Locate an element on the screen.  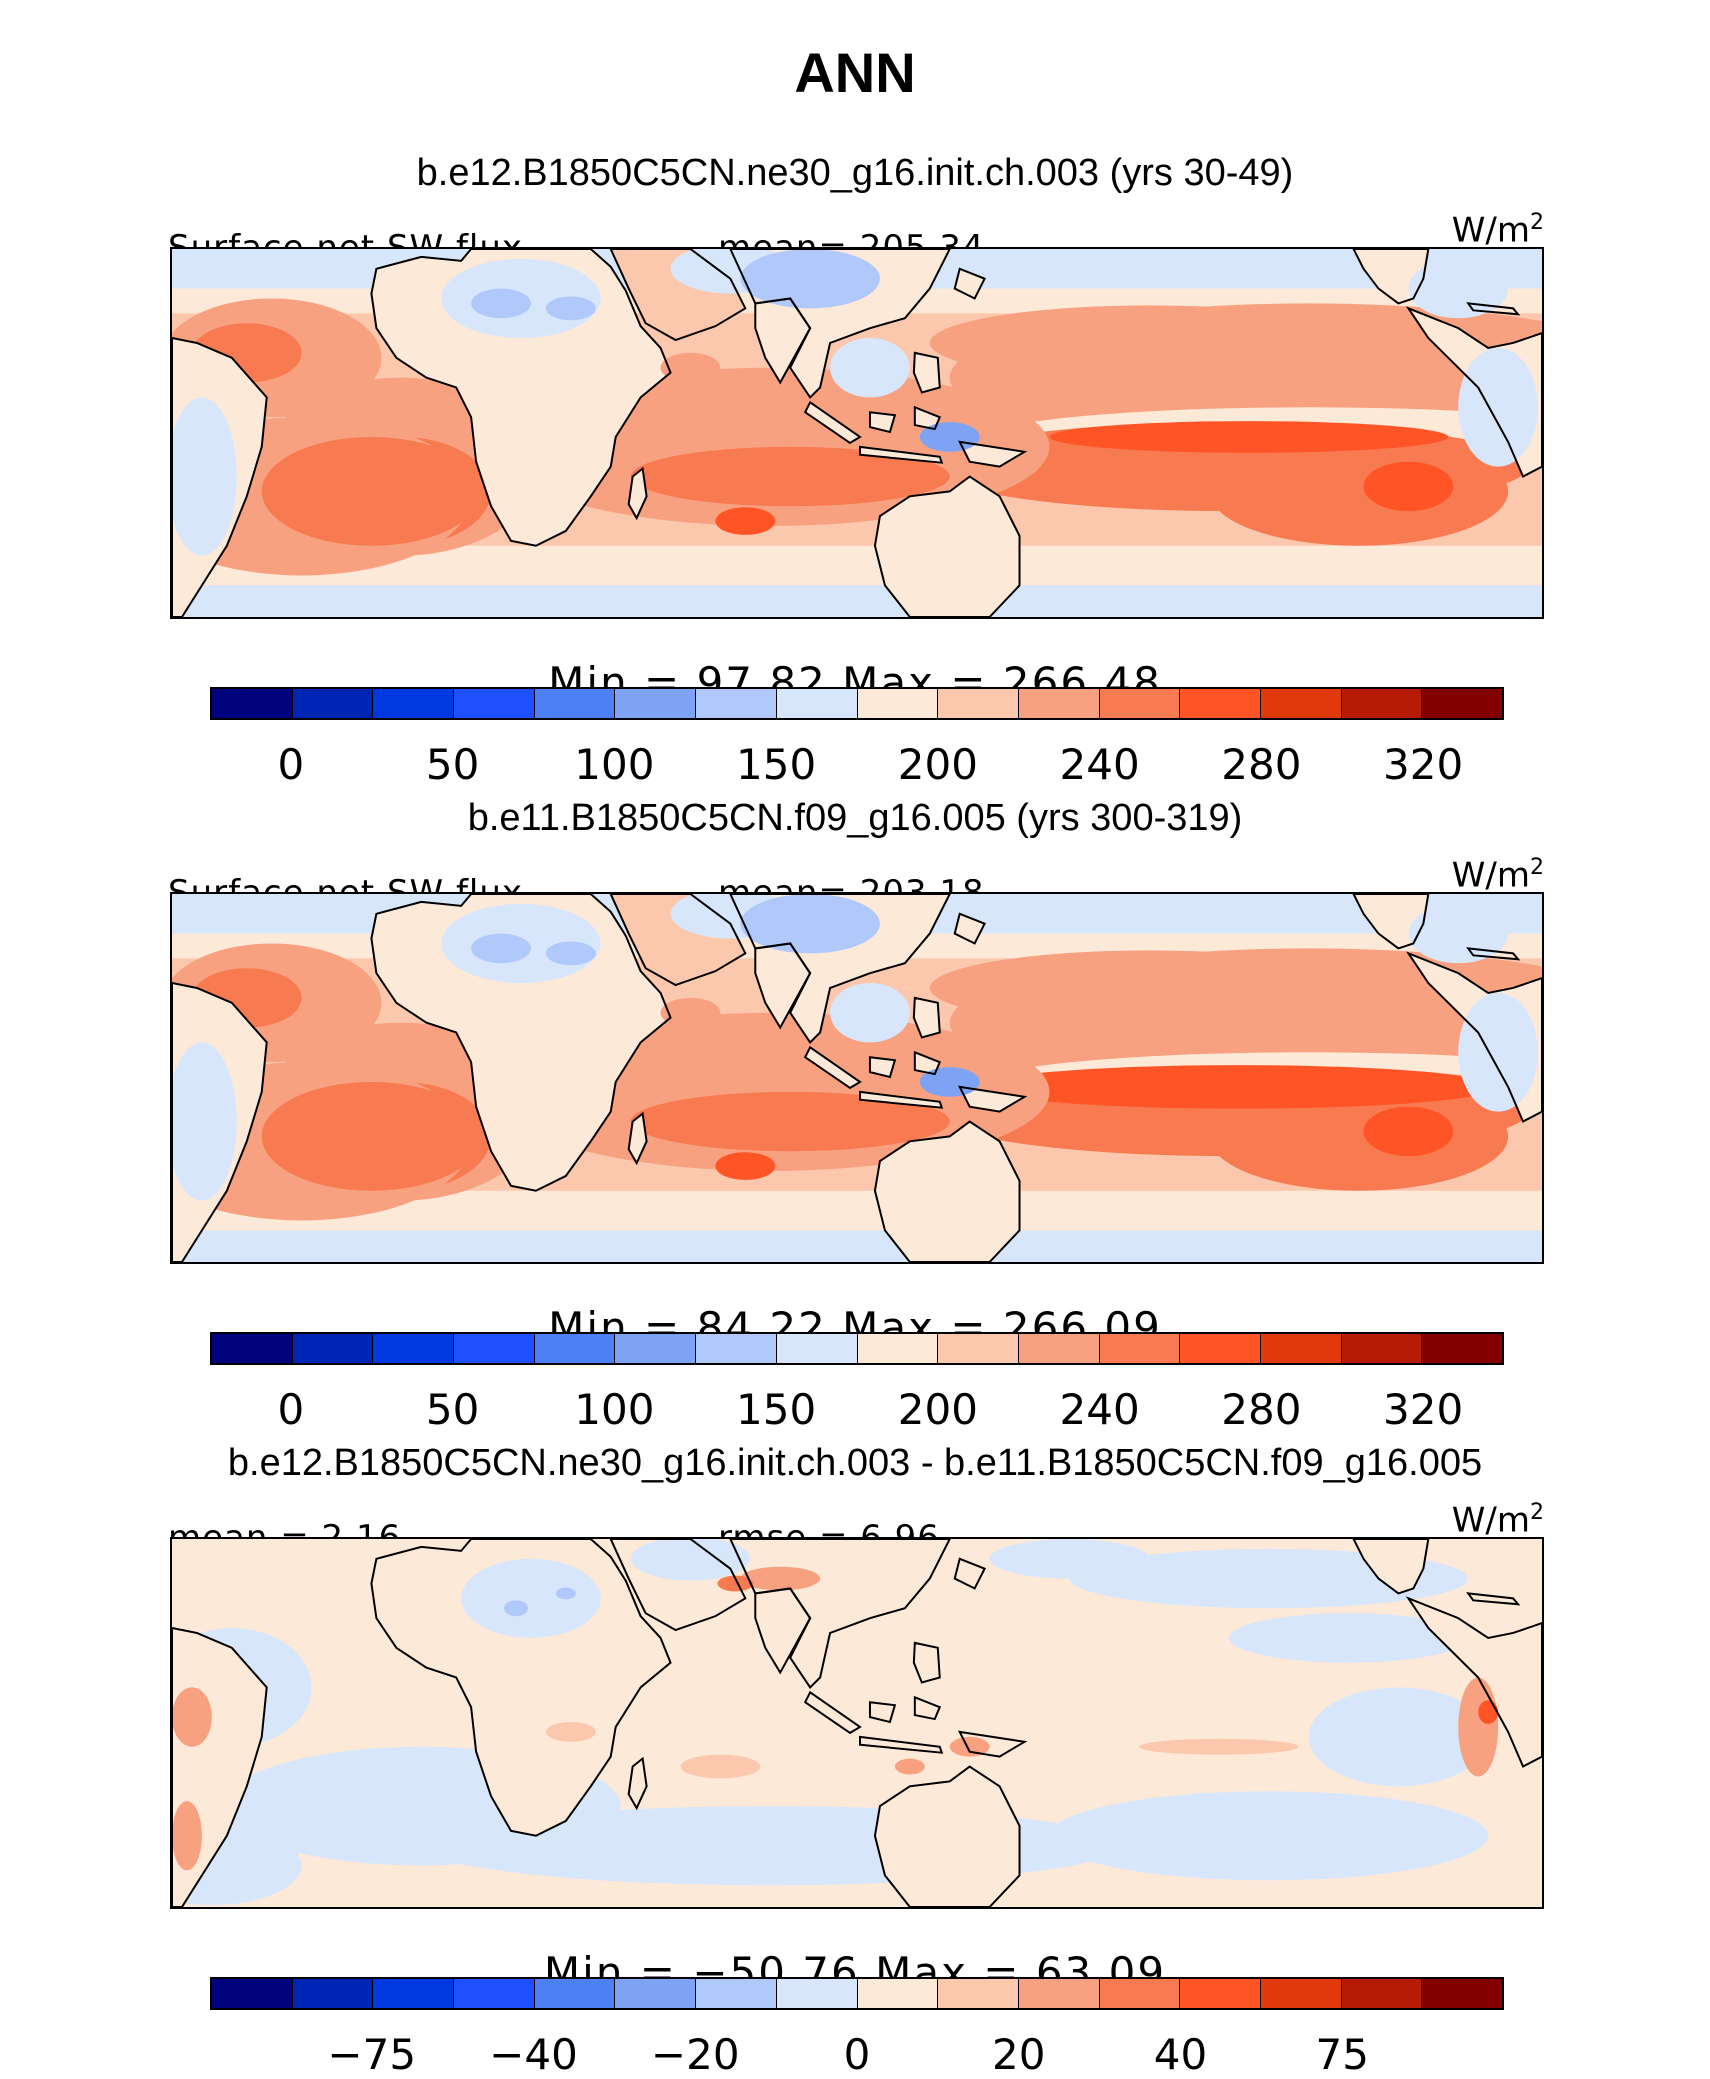
colorbar-tick-label: −20 is located at coordinates (695, 2054).